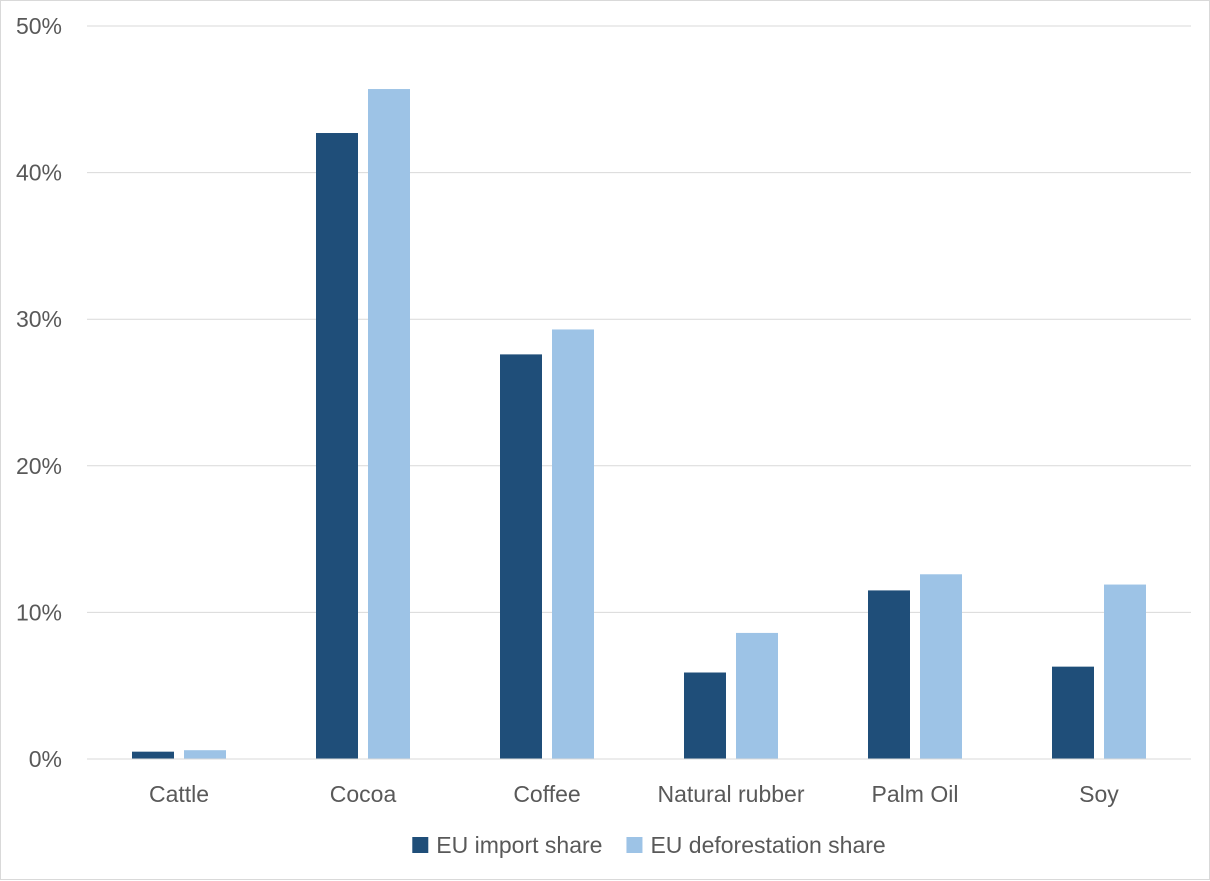 This screenshot has width=1210, height=881. I want to click on x-category-label: Palm Oil, so click(915, 794).